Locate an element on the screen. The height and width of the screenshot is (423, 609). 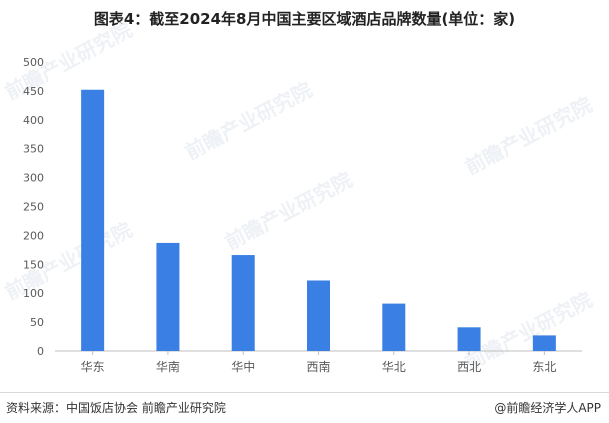
y-tick-label: 0 is located at coordinates (40, 351).